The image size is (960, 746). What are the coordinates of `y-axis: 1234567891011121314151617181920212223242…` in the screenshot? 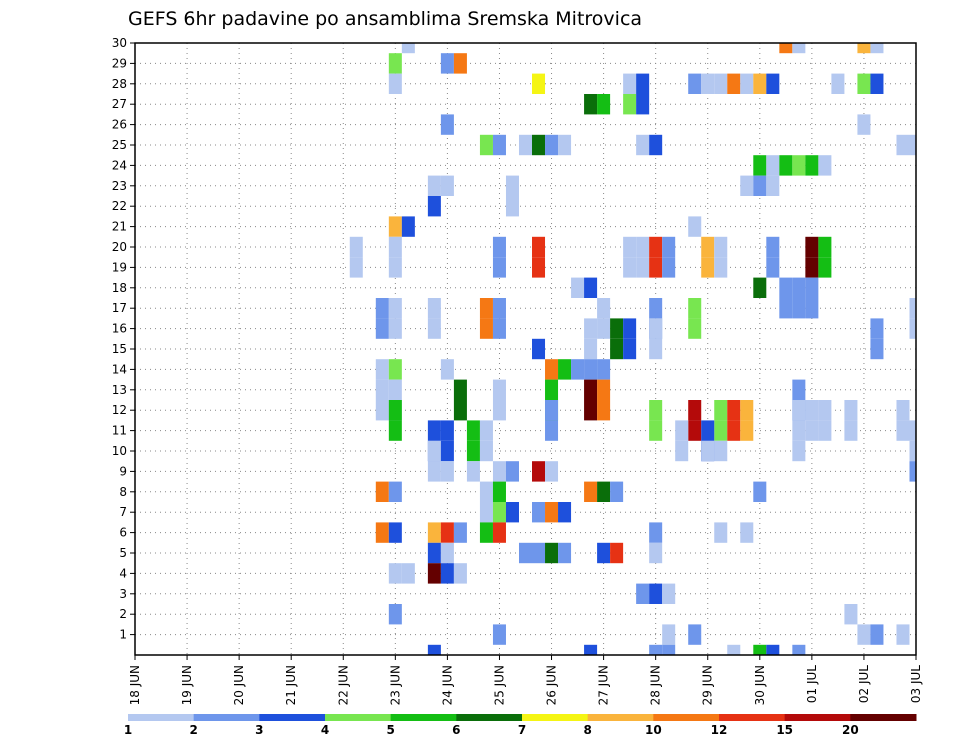 It's located at (123, 339).